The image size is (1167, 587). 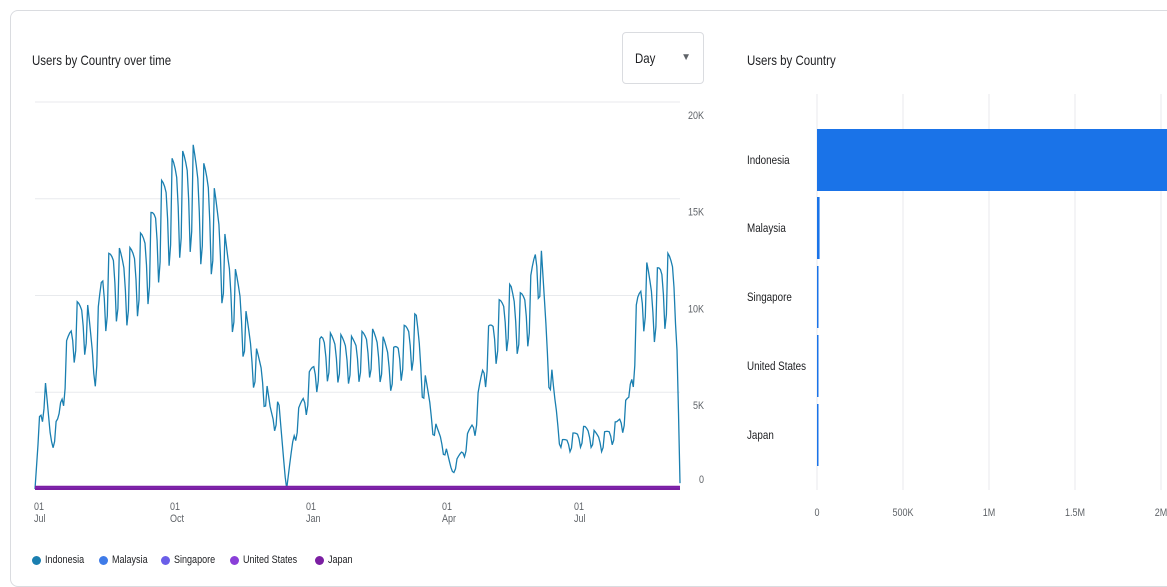 What do you see at coordinates (696, 213) in the screenshot?
I see `y-tick-label: 15K` at bounding box center [696, 213].